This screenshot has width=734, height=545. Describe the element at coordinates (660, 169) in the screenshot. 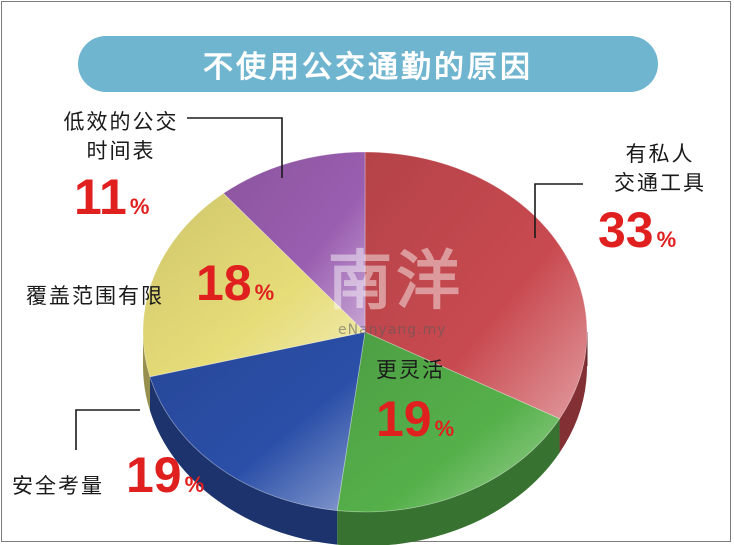

I see `slice-label-private-transport: 有私人 交通工具` at that location.